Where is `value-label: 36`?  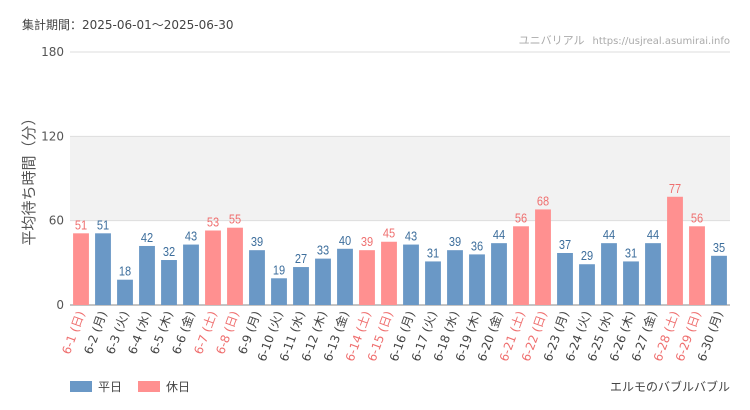
value-label: 36 is located at coordinates (477, 246).